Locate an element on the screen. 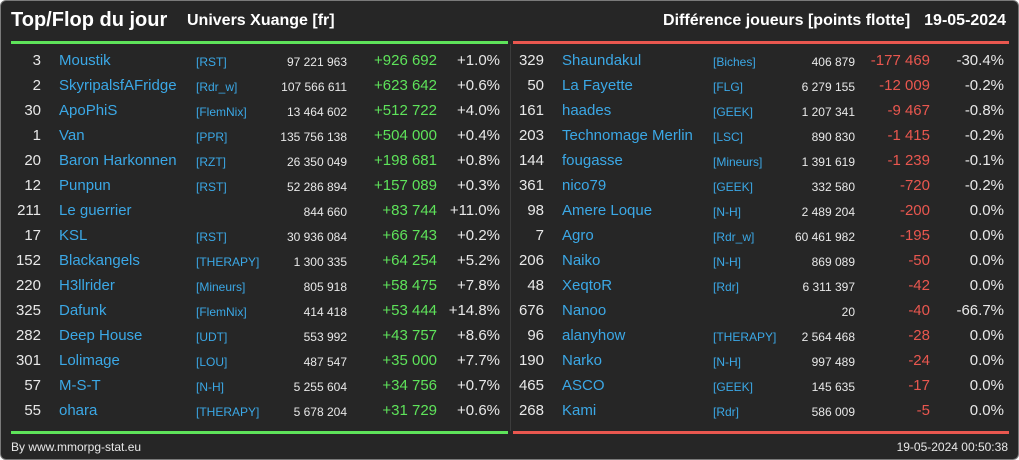 The width and height of the screenshot is (1019, 460). player-points: 2 564 468 is located at coordinates (828, 337).